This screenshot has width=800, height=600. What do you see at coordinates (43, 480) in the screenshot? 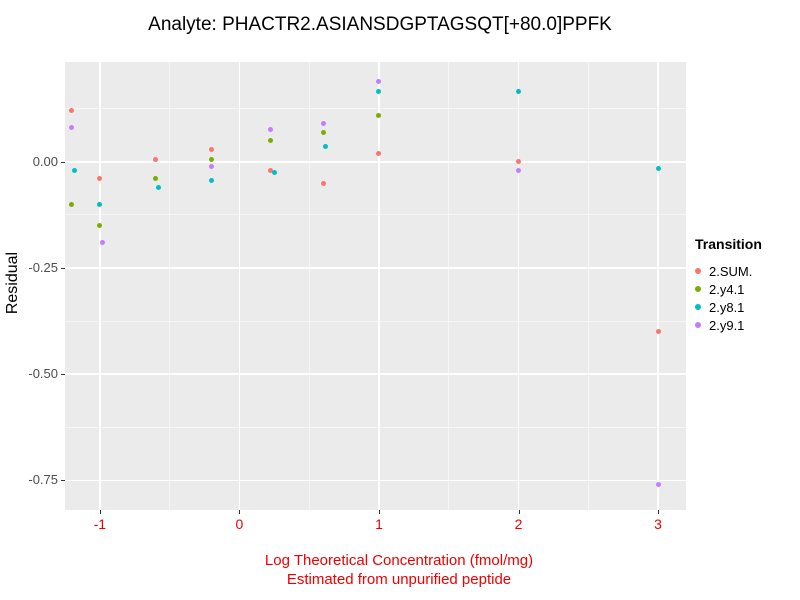
I see `y-tick-label: -0.75` at bounding box center [43, 480].